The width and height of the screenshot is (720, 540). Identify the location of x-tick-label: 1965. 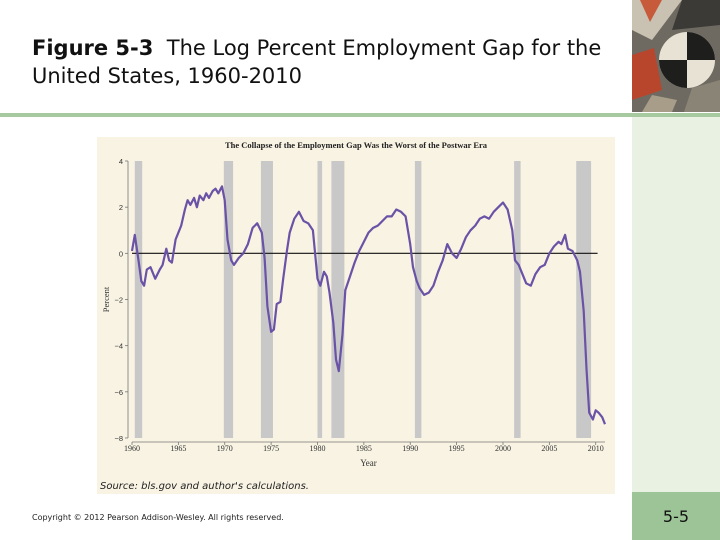
(178, 448).